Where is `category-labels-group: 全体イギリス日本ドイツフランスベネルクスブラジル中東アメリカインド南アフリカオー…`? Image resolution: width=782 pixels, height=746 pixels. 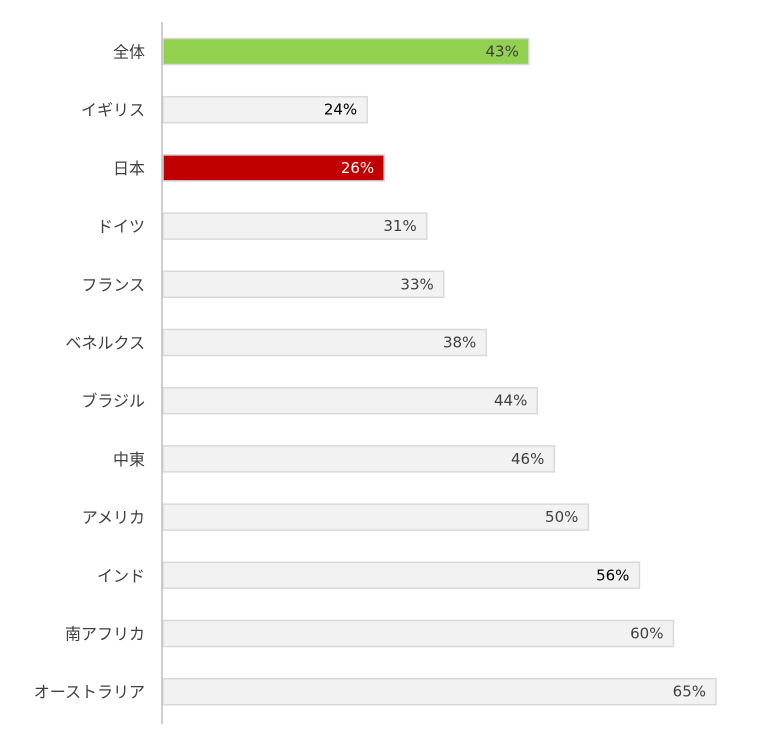
category-labels-group: 全体イギリス日本ドイツフランスベネルクスブラジル中東アメリカインド南アフリカオー… is located at coordinates (89, 372).